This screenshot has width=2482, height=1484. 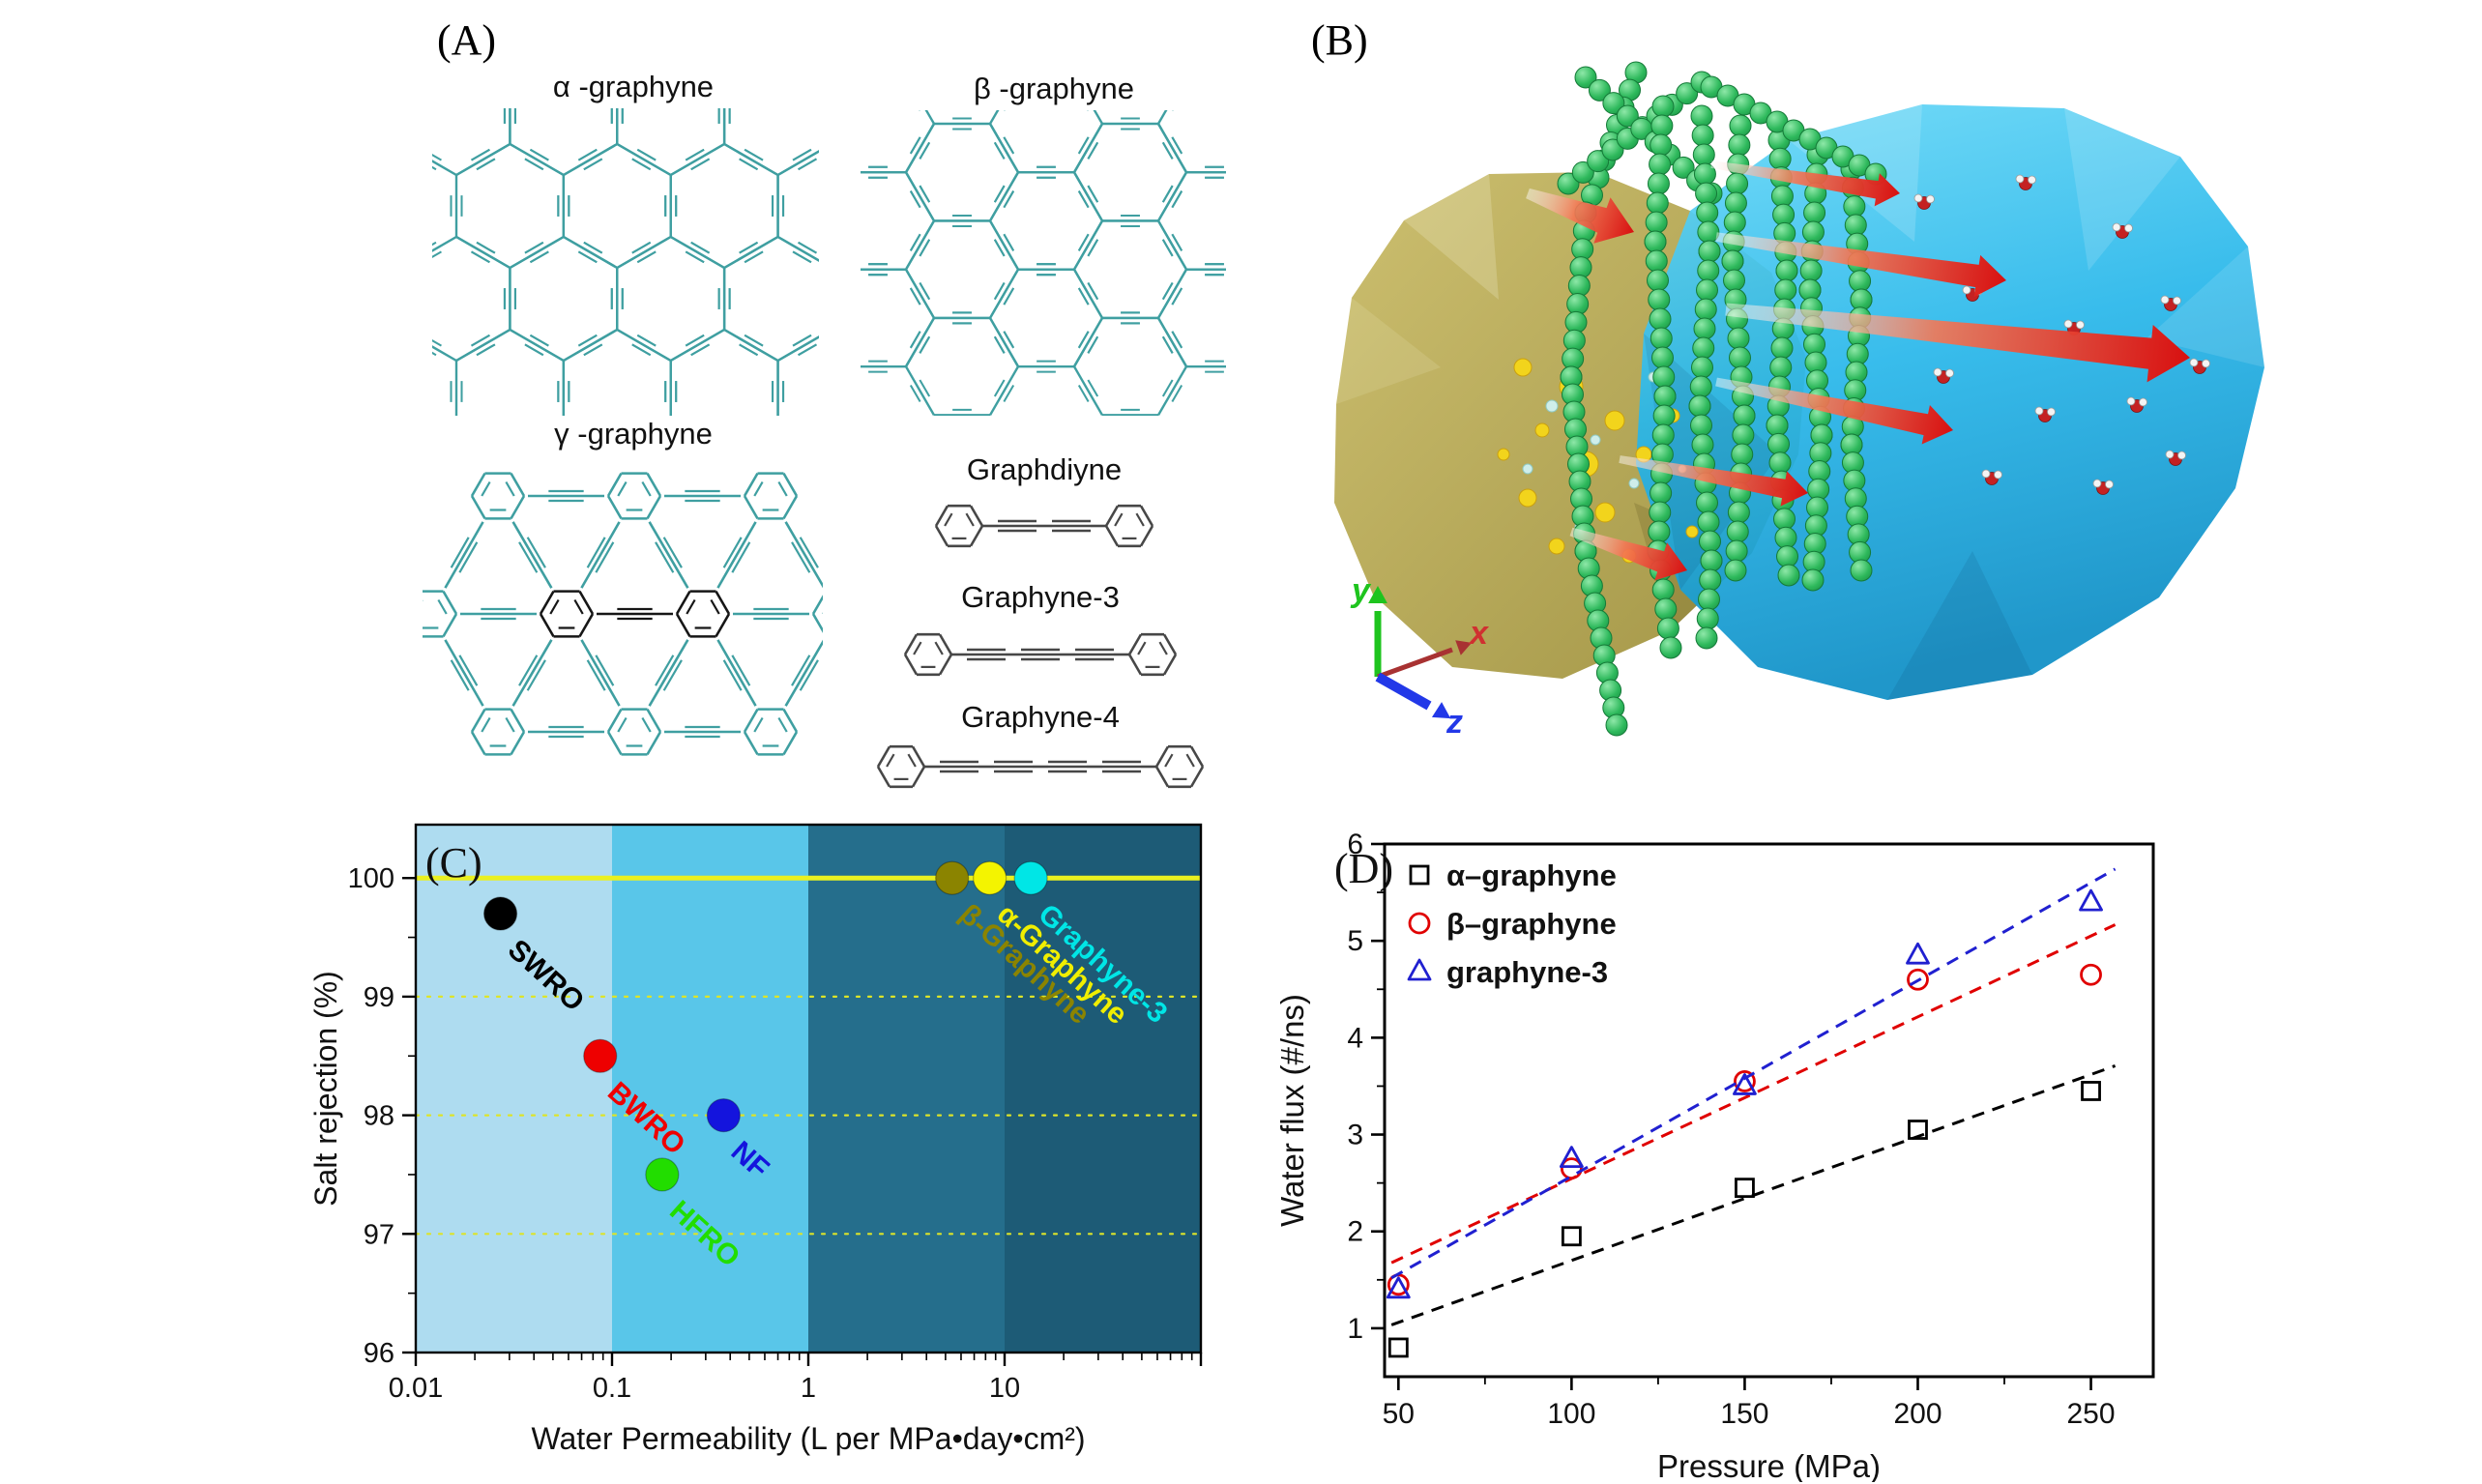 What do you see at coordinates (952, 877) in the screenshot?
I see `data-point-β-Graphyne` at bounding box center [952, 877].